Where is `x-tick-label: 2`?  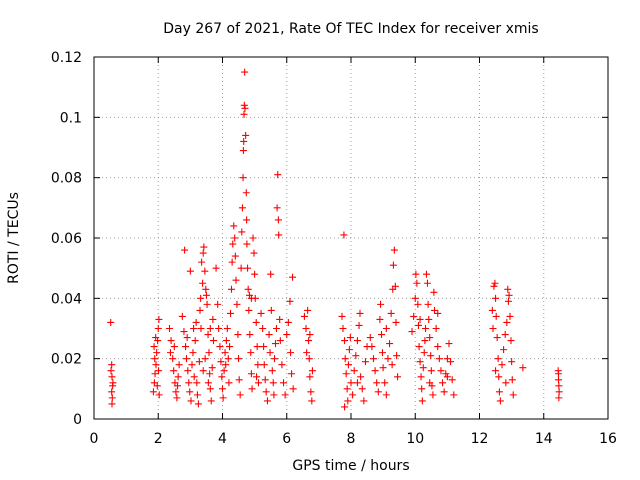 x-tick-label: 2 is located at coordinates (158, 439).